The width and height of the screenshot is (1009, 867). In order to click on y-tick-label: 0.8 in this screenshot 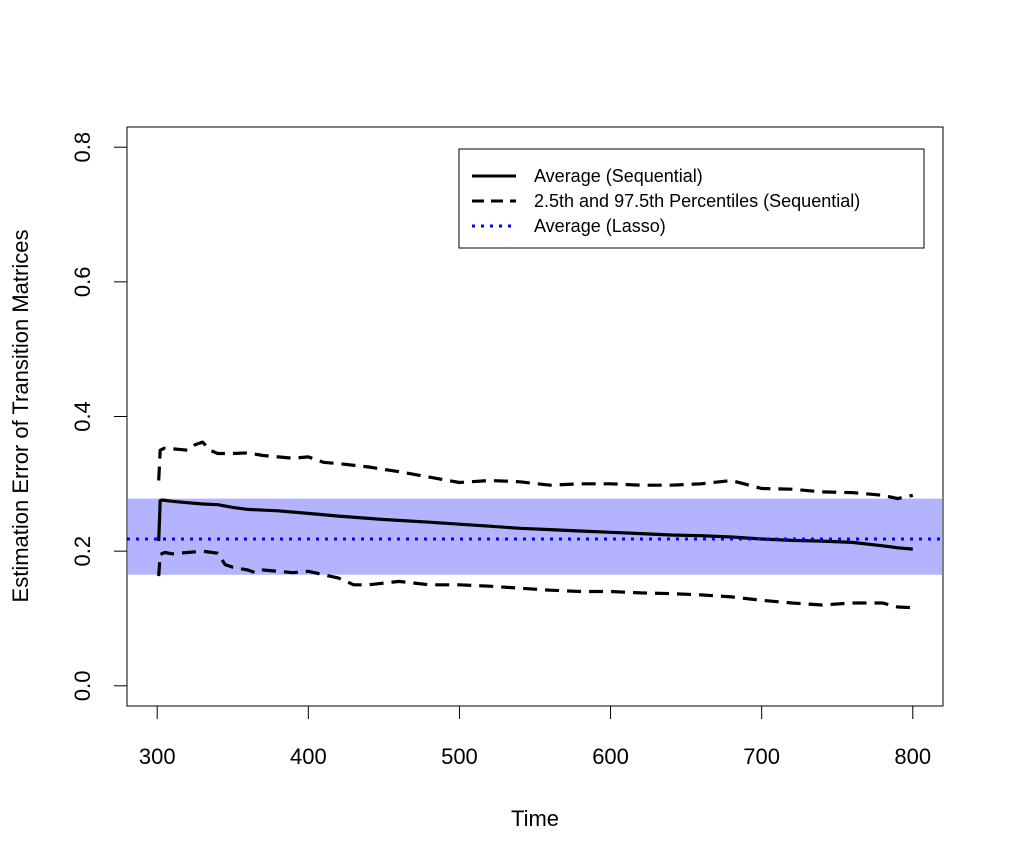, I will do `click(82, 147)`.